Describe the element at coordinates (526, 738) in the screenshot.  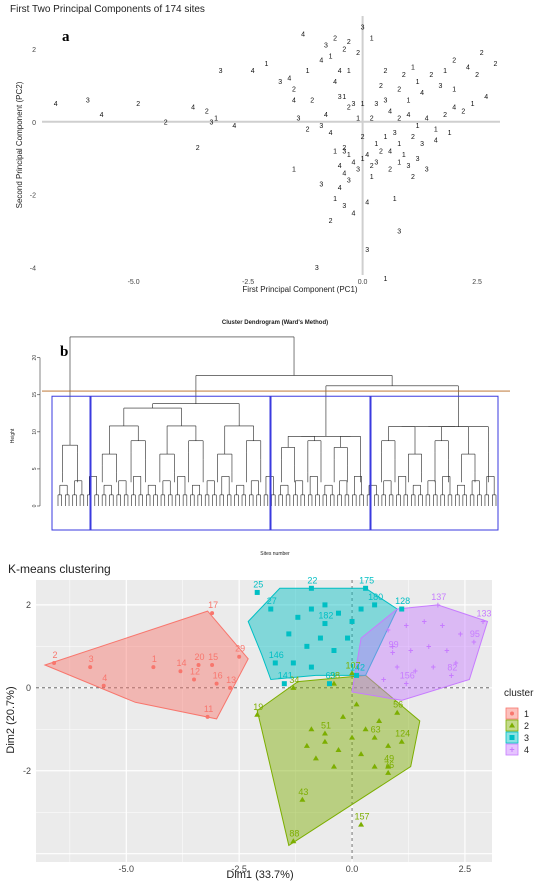
I see `legend-label: 3` at that location.